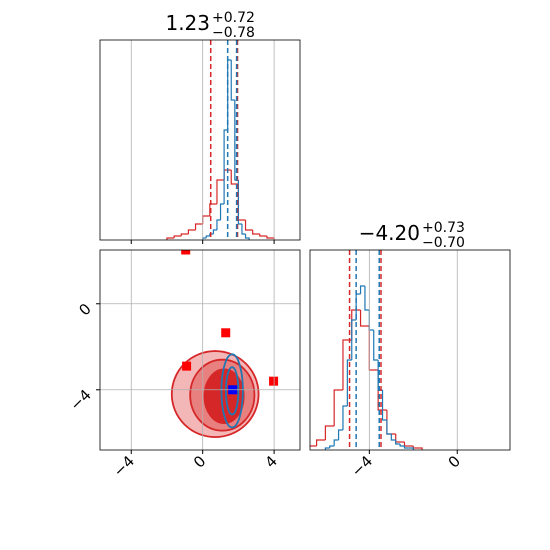 This screenshot has height=550, width=550. I want to click on y-tick-label: −4, so click(80, 400).